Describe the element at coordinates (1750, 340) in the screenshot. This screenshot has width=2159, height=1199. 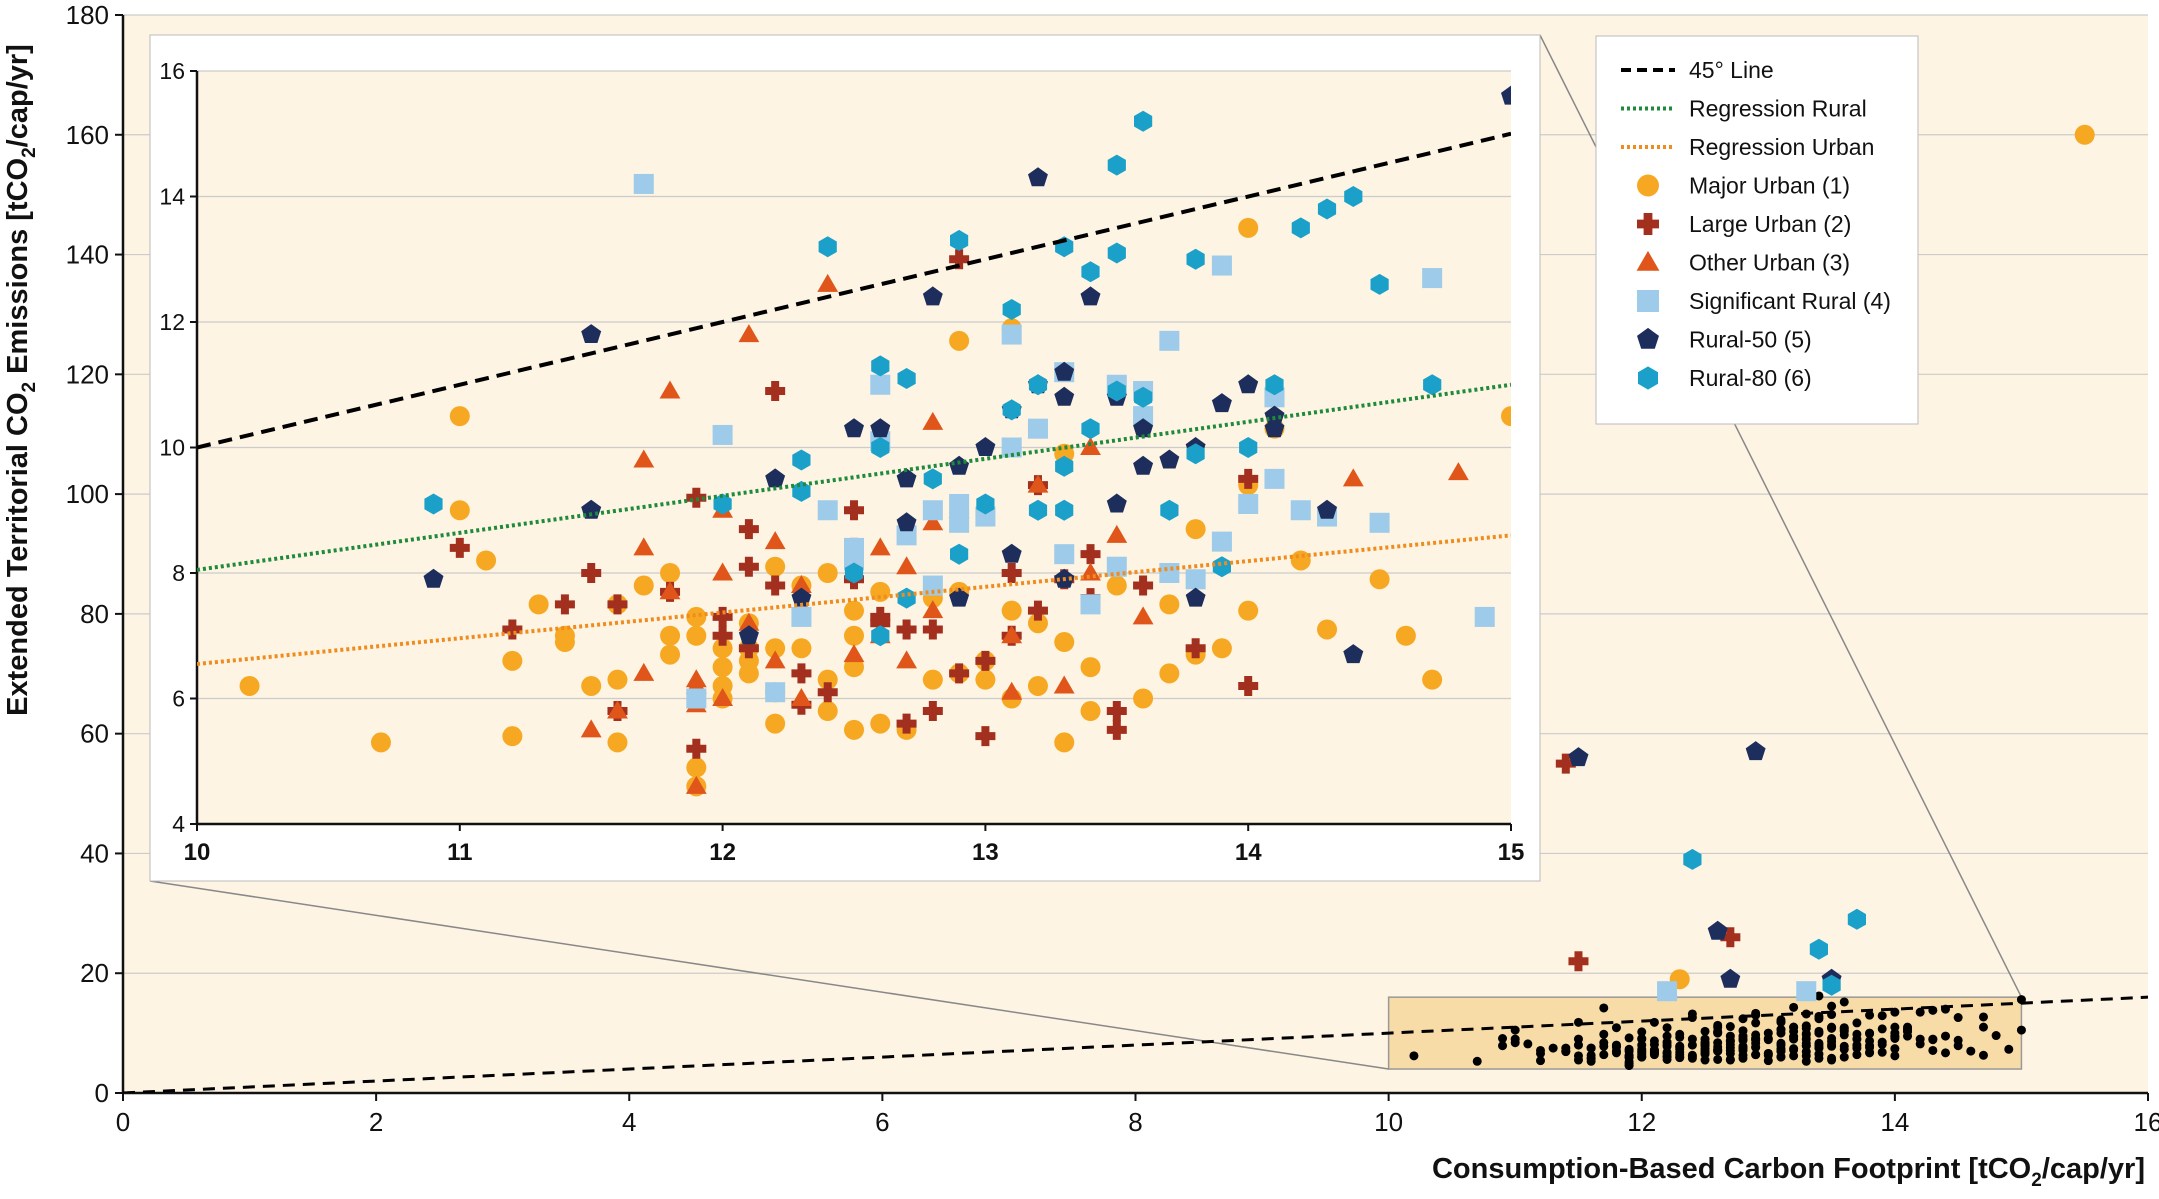
I see `legend-label: Rural-50 (5)` at that location.